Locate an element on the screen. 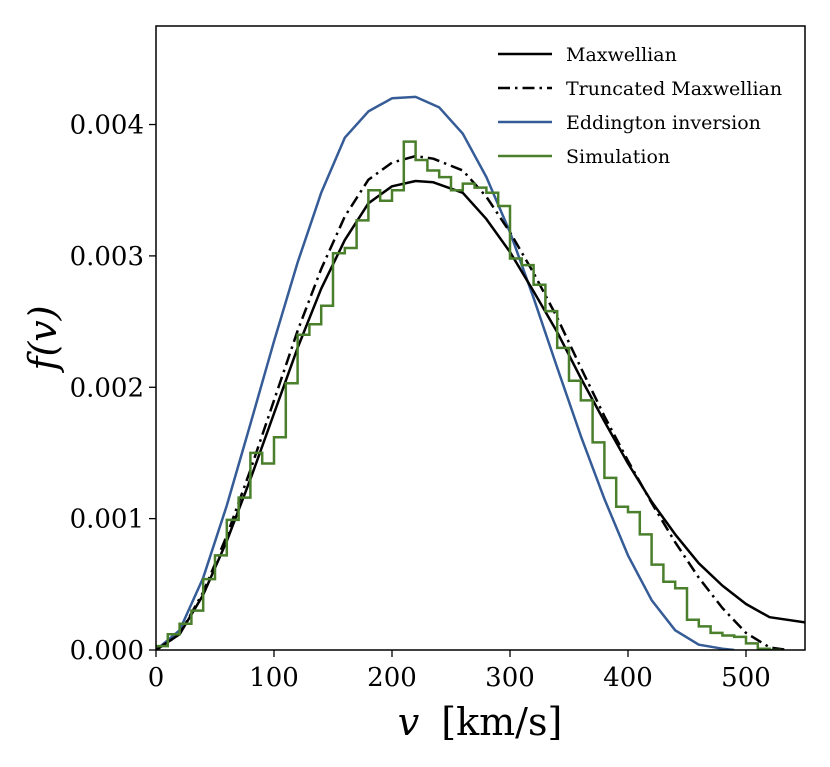 The image size is (830, 767). x-tick-label-500: 500 is located at coordinates (746, 678).